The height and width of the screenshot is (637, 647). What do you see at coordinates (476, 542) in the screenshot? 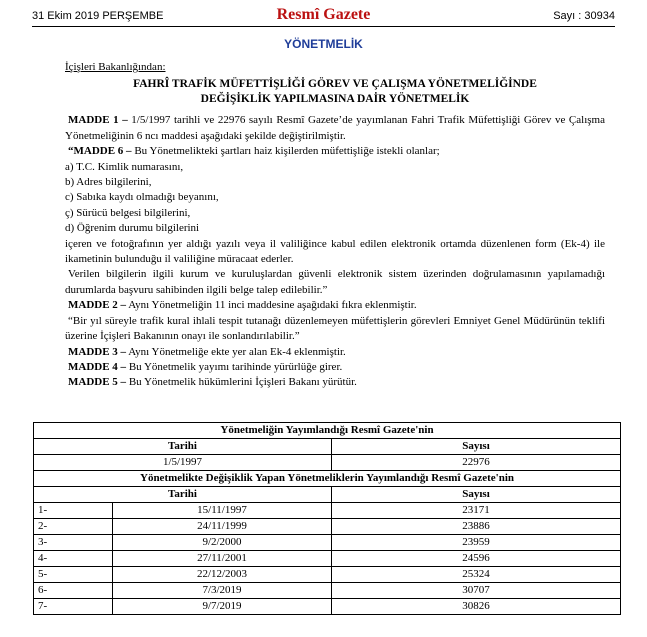
I see `cell: 23959` at bounding box center [476, 542].